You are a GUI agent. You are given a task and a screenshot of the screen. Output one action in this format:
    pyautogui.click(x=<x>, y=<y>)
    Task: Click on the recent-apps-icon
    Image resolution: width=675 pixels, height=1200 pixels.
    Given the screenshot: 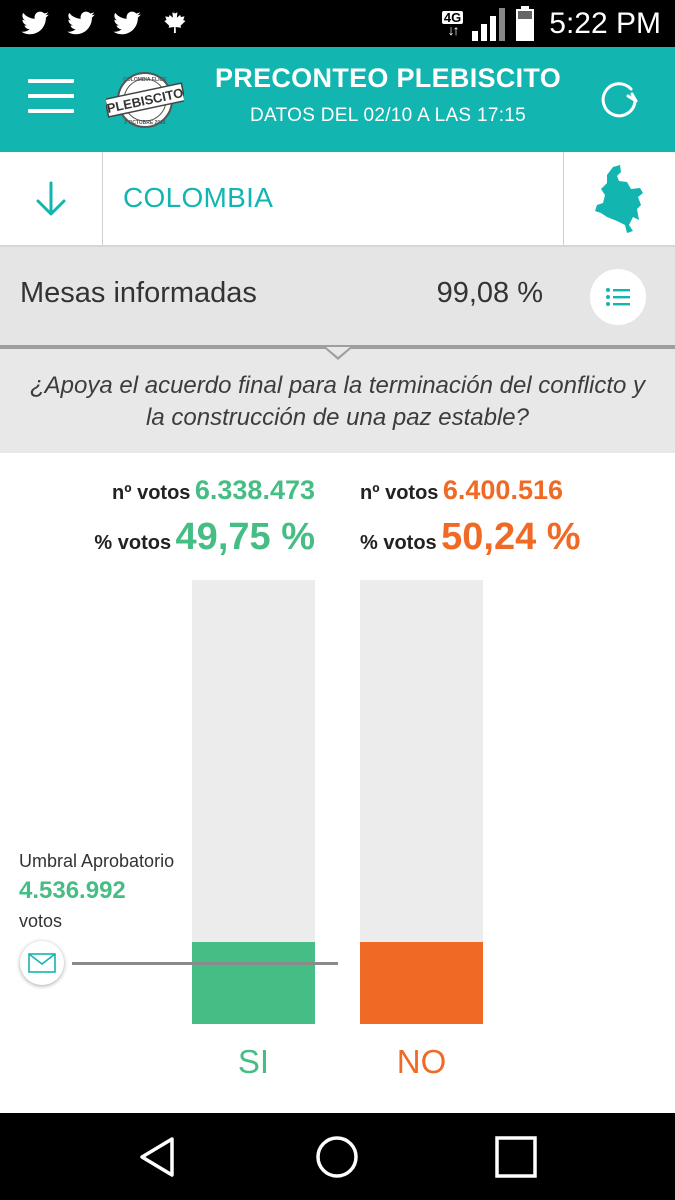 What is the action you would take?
    pyautogui.click(x=516, y=1157)
    